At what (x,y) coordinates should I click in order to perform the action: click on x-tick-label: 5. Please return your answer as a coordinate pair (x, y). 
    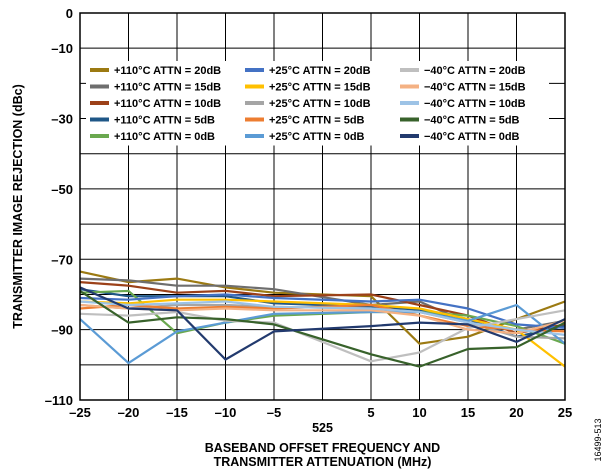
    Looking at the image, I should click on (370, 412).